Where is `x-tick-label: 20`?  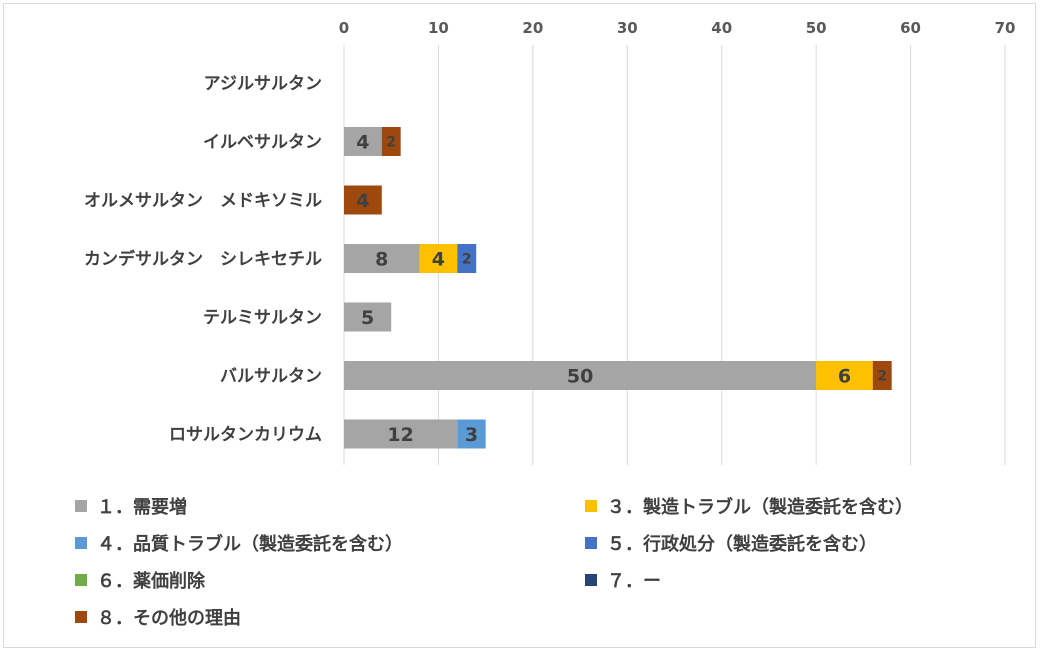
x-tick-label: 20 is located at coordinates (532, 28).